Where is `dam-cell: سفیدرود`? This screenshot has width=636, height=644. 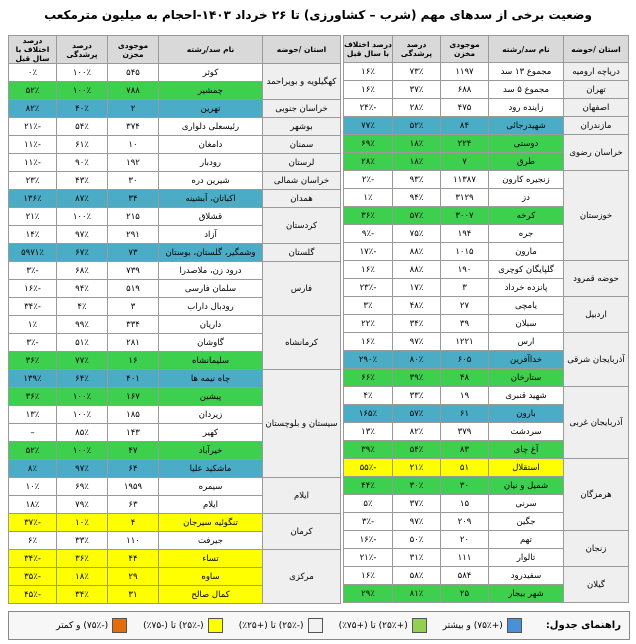
dam-cell: سفیدرود is located at coordinates (526, 575).